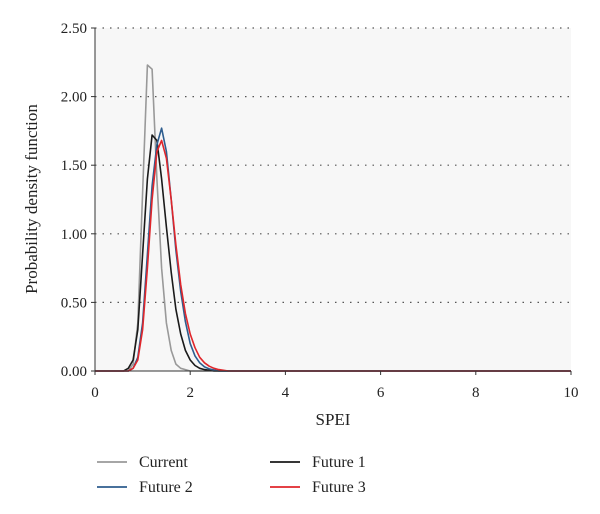 This screenshot has height=514, width=600. Describe the element at coordinates (286, 393) in the screenshot. I see `x-tick-label-2: 4` at that location.